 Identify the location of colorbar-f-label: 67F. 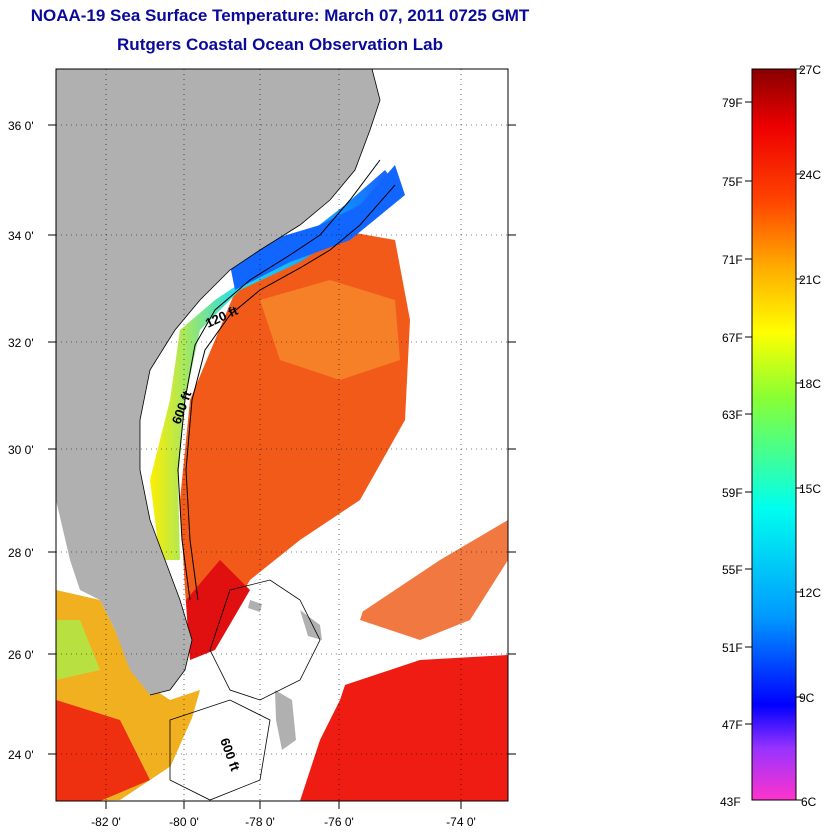
(732, 338).